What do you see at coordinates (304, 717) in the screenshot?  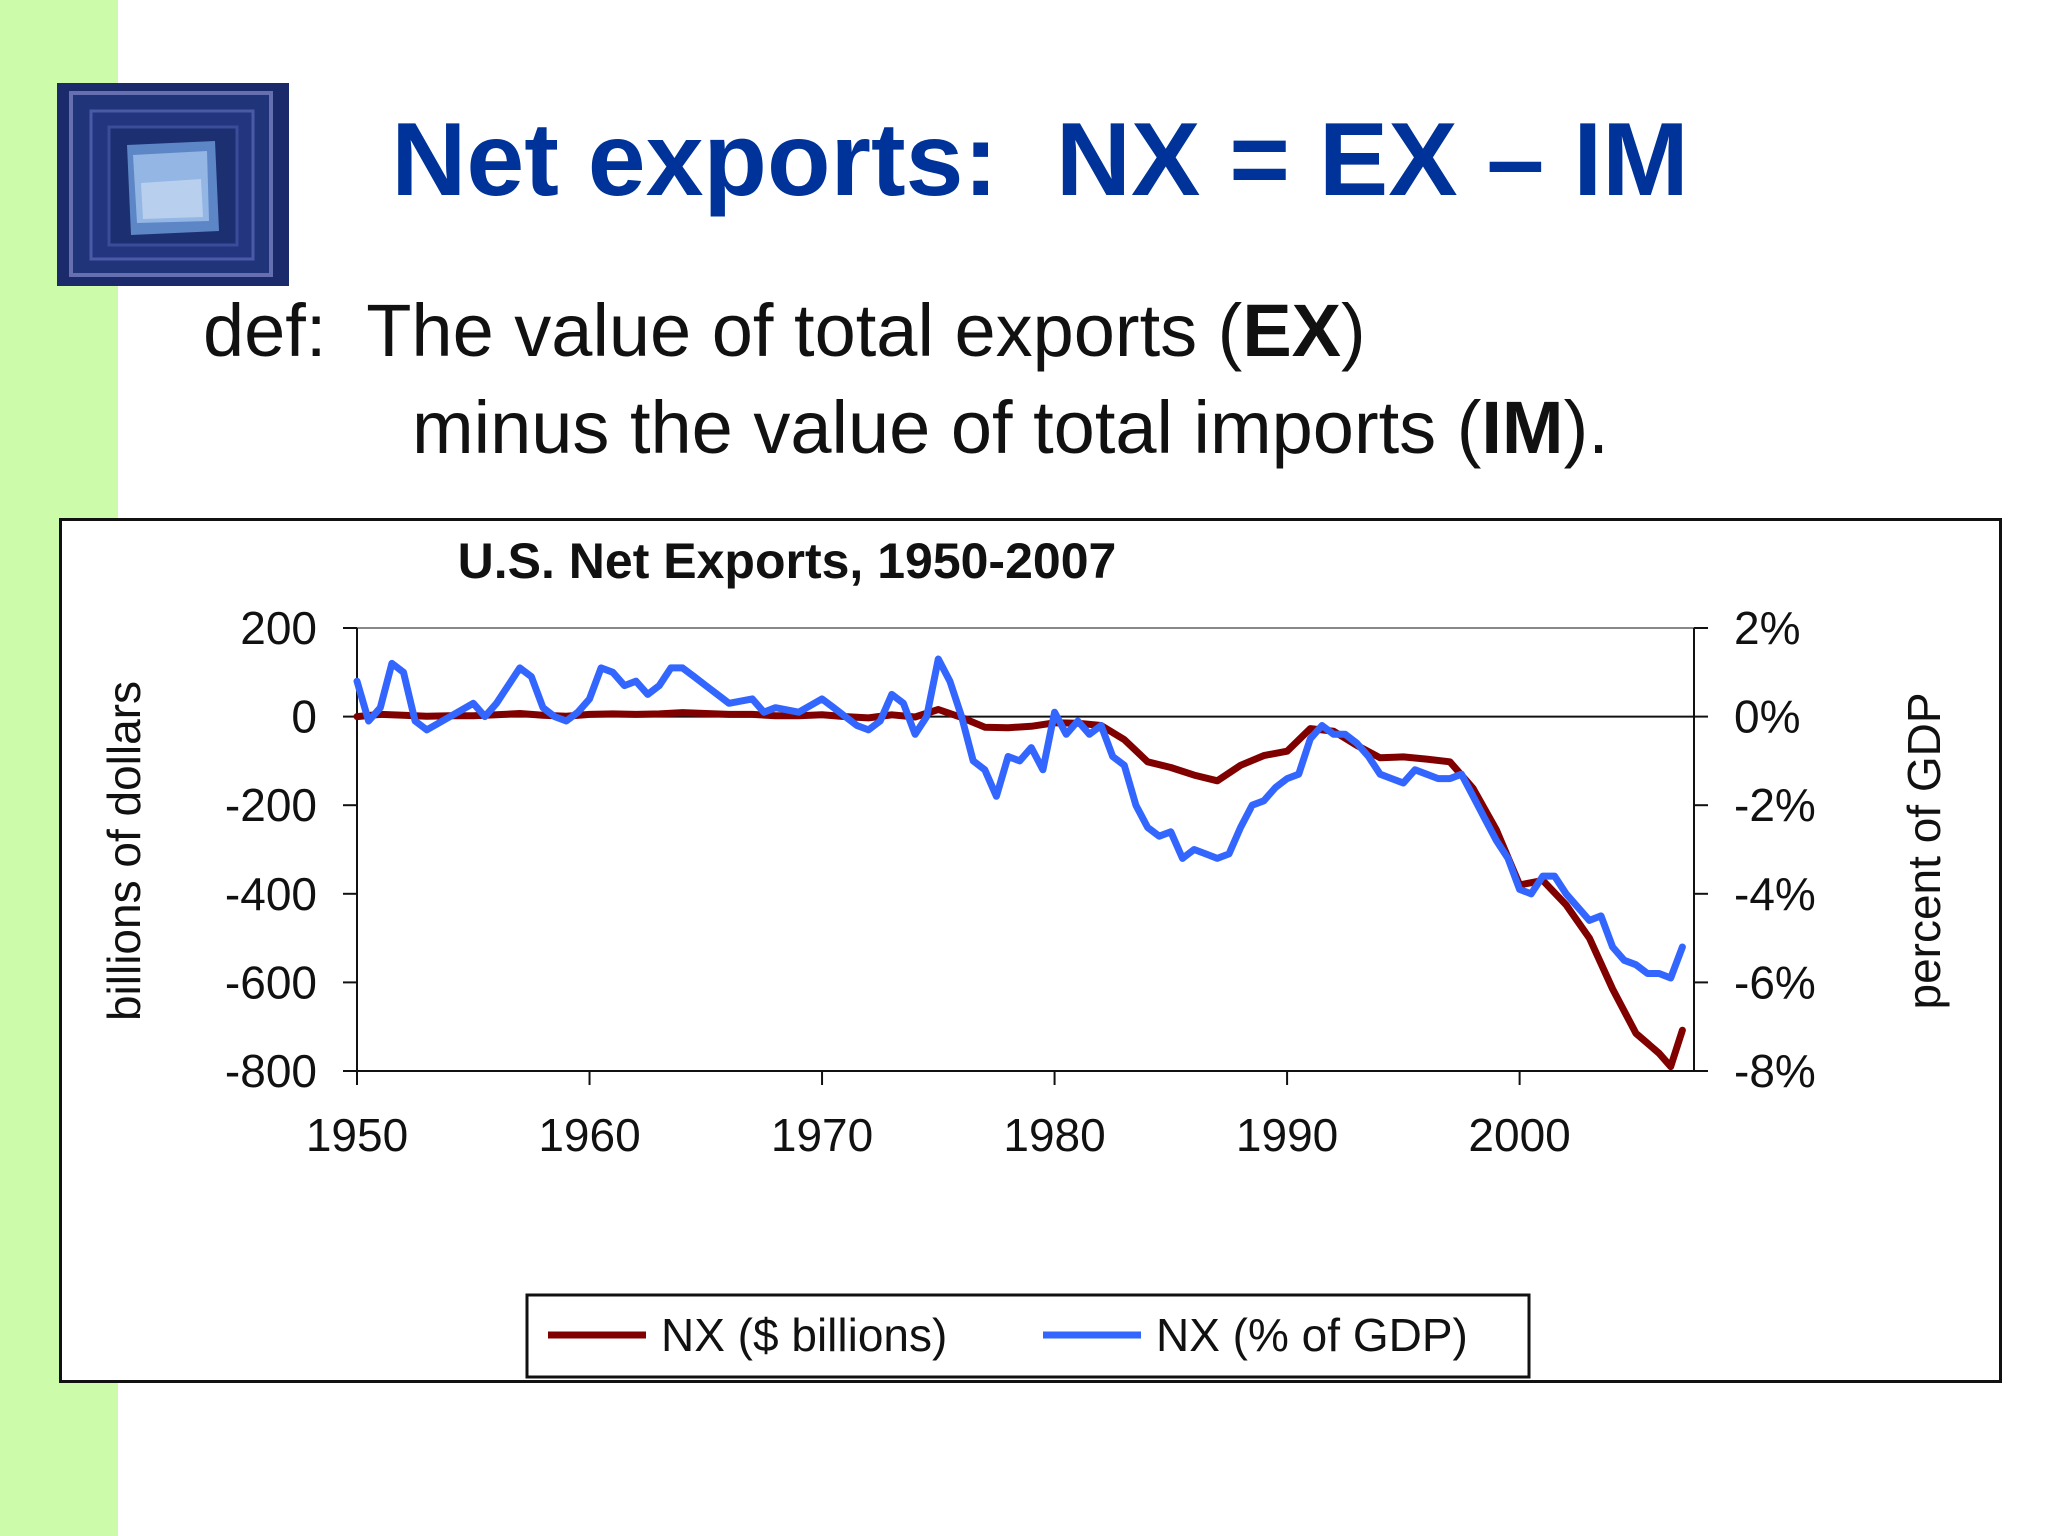 I see `y-tick-label: 0` at bounding box center [304, 717].